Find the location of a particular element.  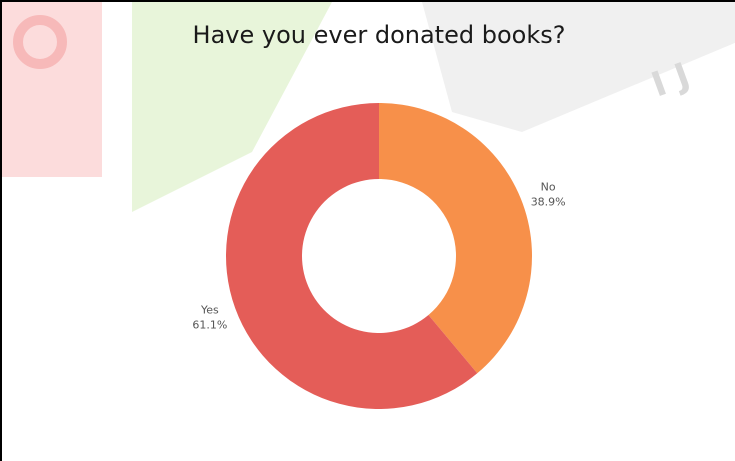

slice-label-yes: Yes is located at coordinates (209, 310).